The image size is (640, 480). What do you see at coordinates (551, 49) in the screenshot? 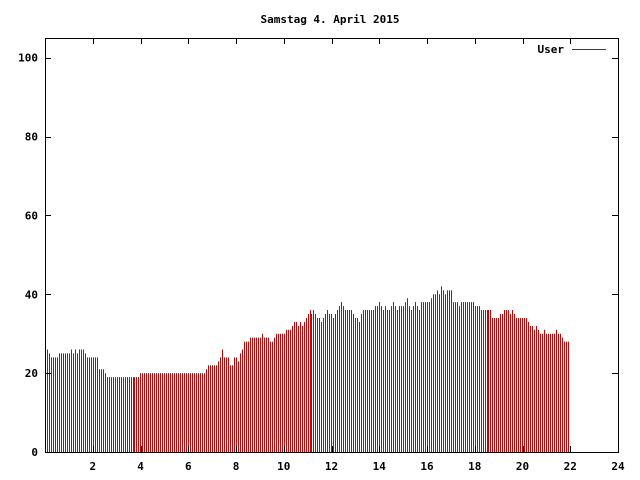
I see `legend-label-user: User` at bounding box center [551, 49].